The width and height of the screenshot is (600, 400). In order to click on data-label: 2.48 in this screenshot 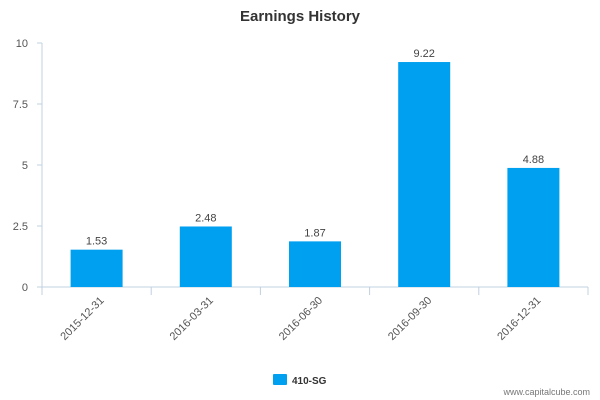, I will do `click(205, 218)`.